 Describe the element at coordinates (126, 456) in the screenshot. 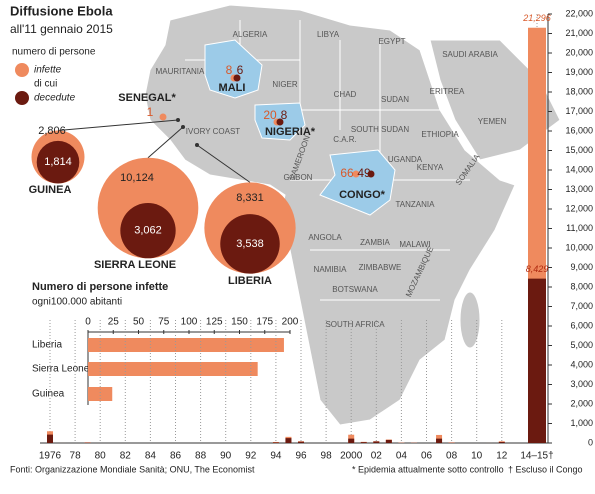

I see `x-tick-label: 82` at that location.